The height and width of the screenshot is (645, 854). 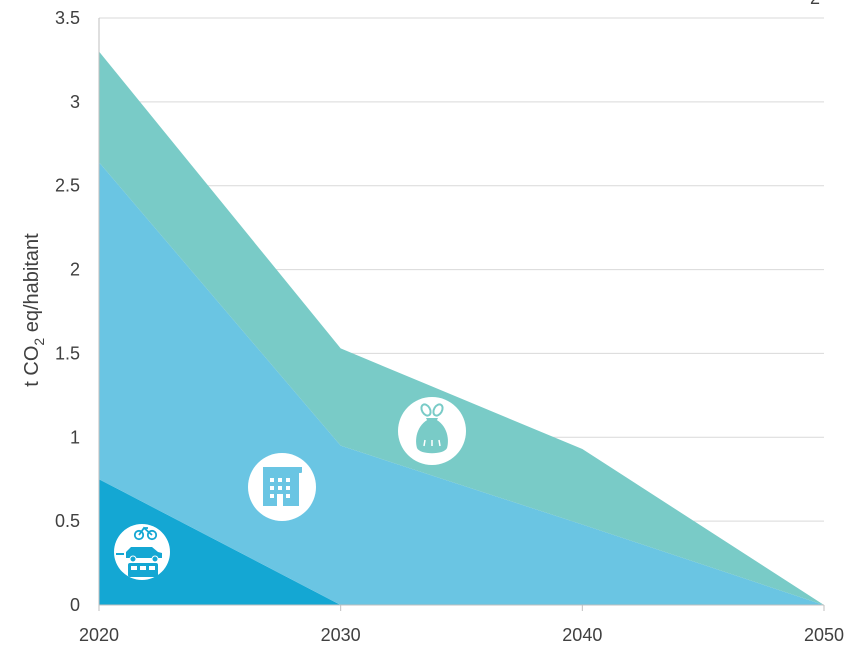 I want to click on y-tick-label: 2, so click(x=75, y=270).